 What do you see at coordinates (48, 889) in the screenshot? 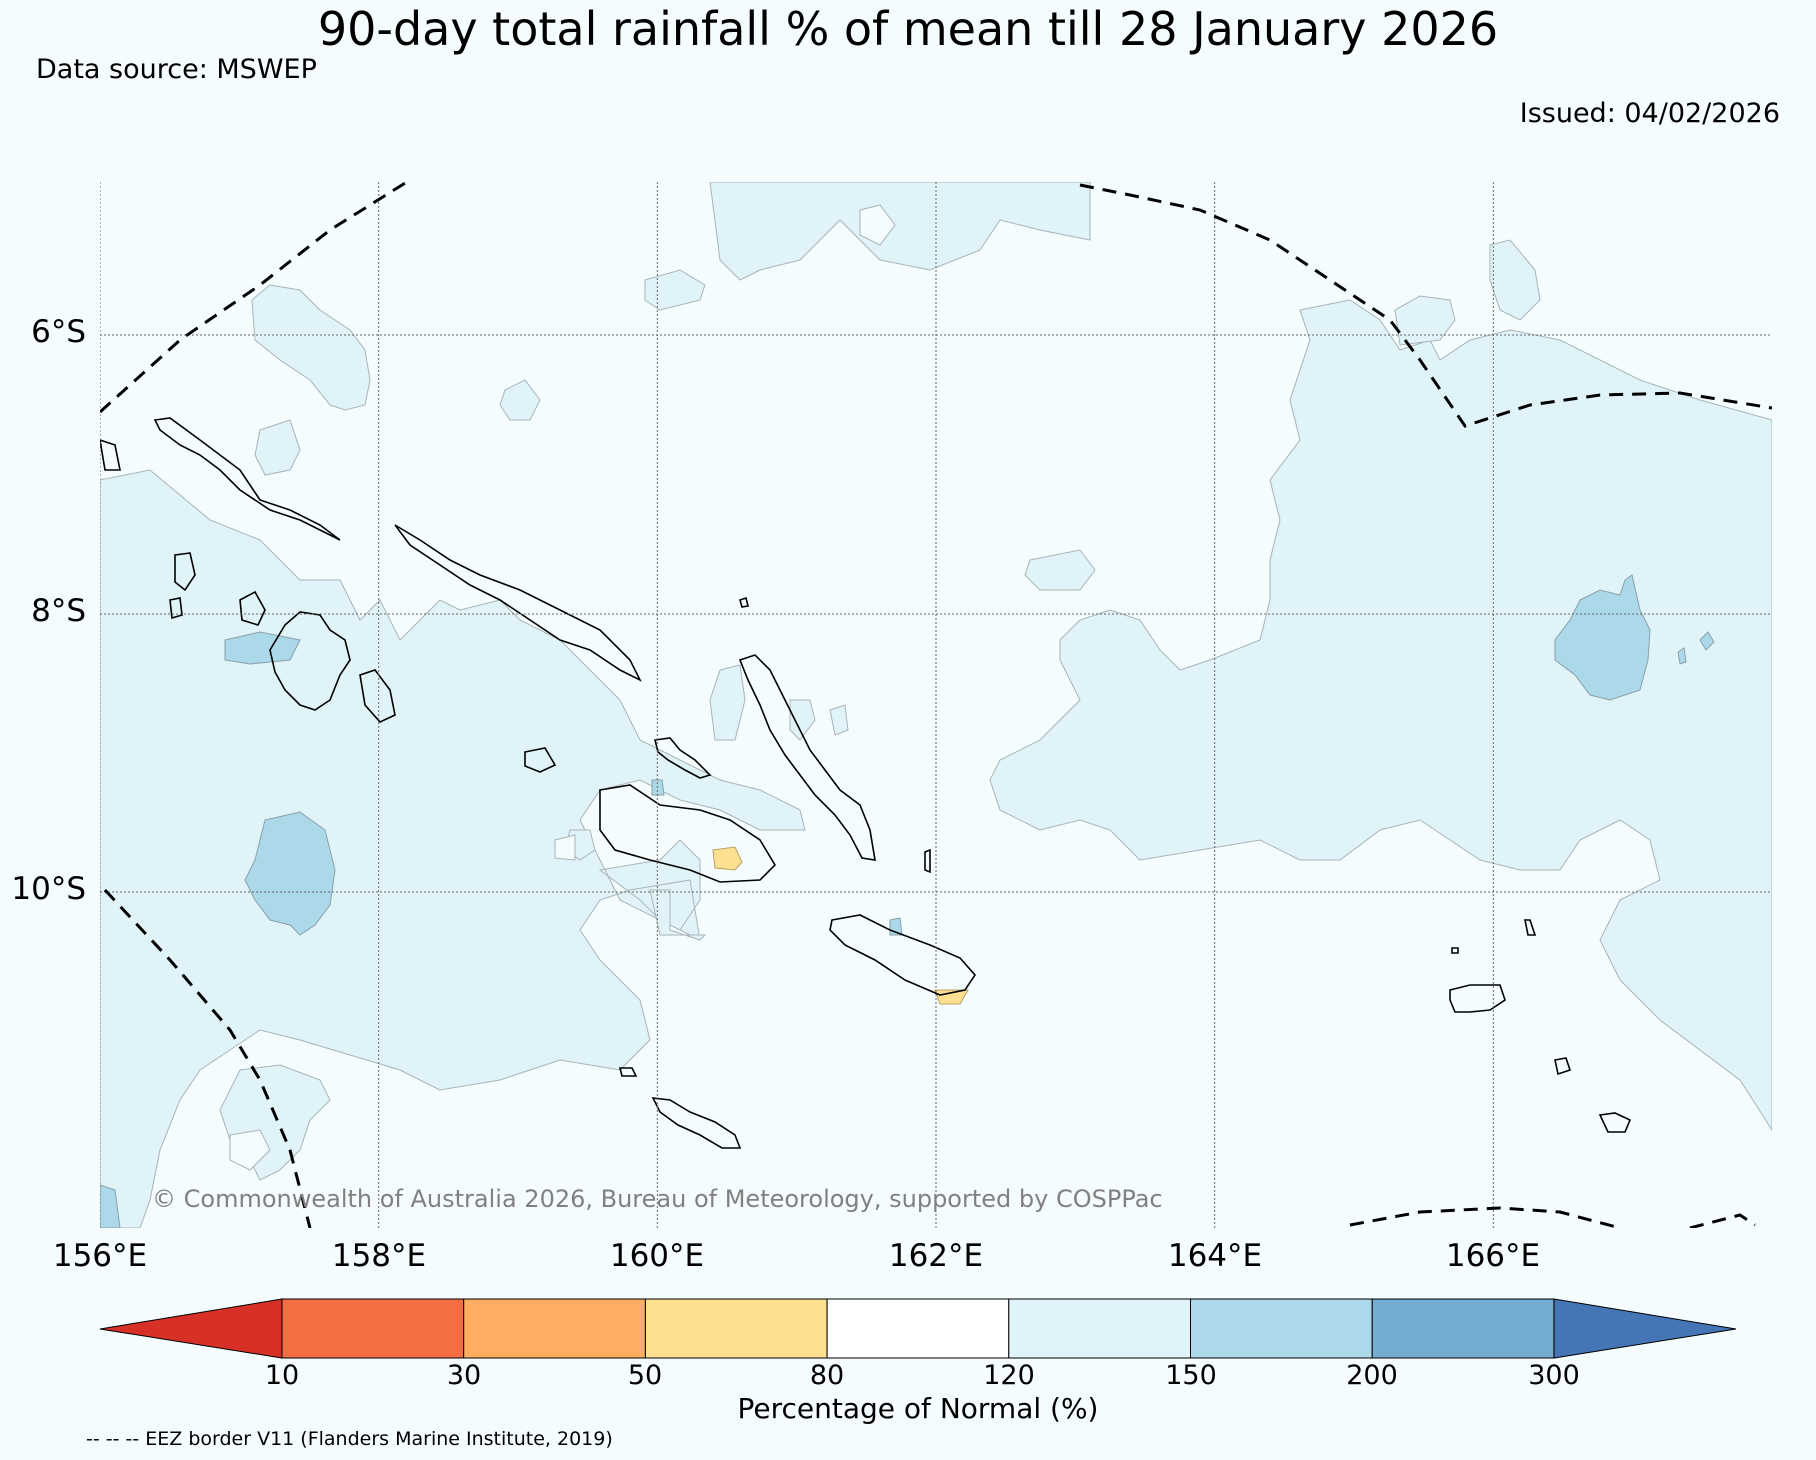
I see `lat-label-10s: 10°S` at bounding box center [48, 889].